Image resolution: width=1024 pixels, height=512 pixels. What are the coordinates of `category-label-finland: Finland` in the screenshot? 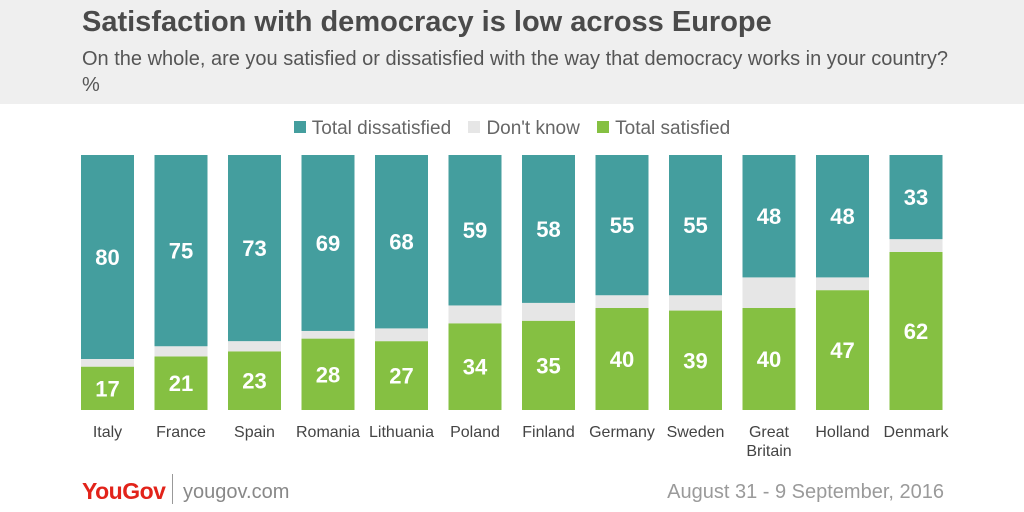 It's located at (548, 432).